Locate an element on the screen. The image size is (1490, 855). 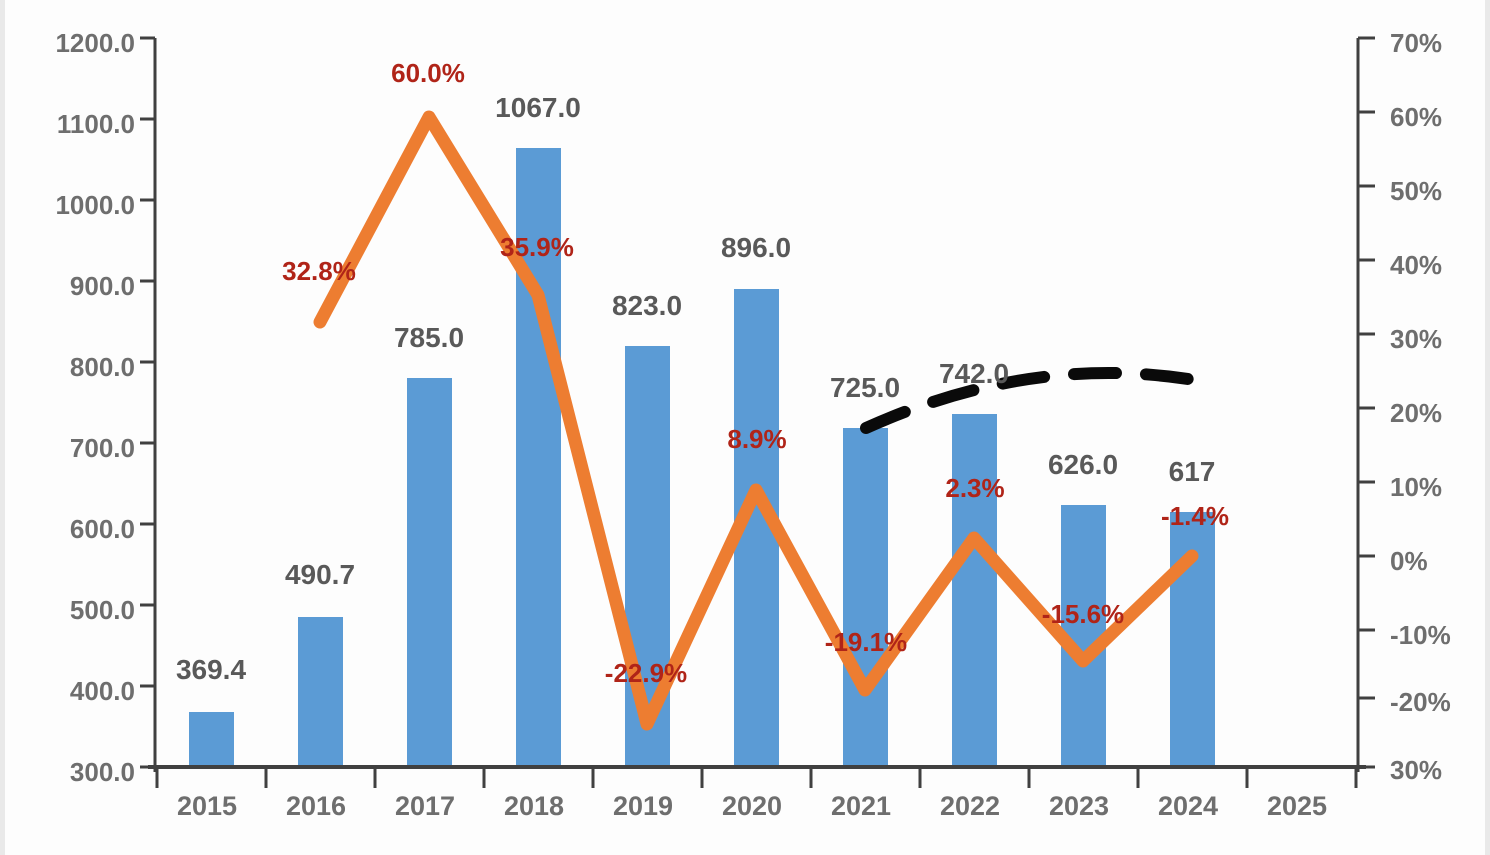
y-axis-left-tick: 300.0 is located at coordinates (102, 772).